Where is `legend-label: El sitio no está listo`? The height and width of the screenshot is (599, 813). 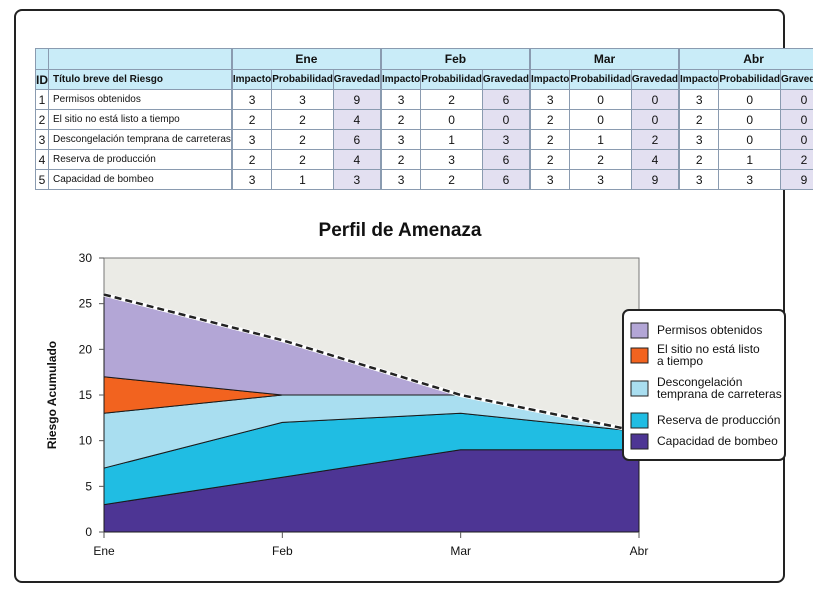 legend-label: El sitio no está listo is located at coordinates (708, 349).